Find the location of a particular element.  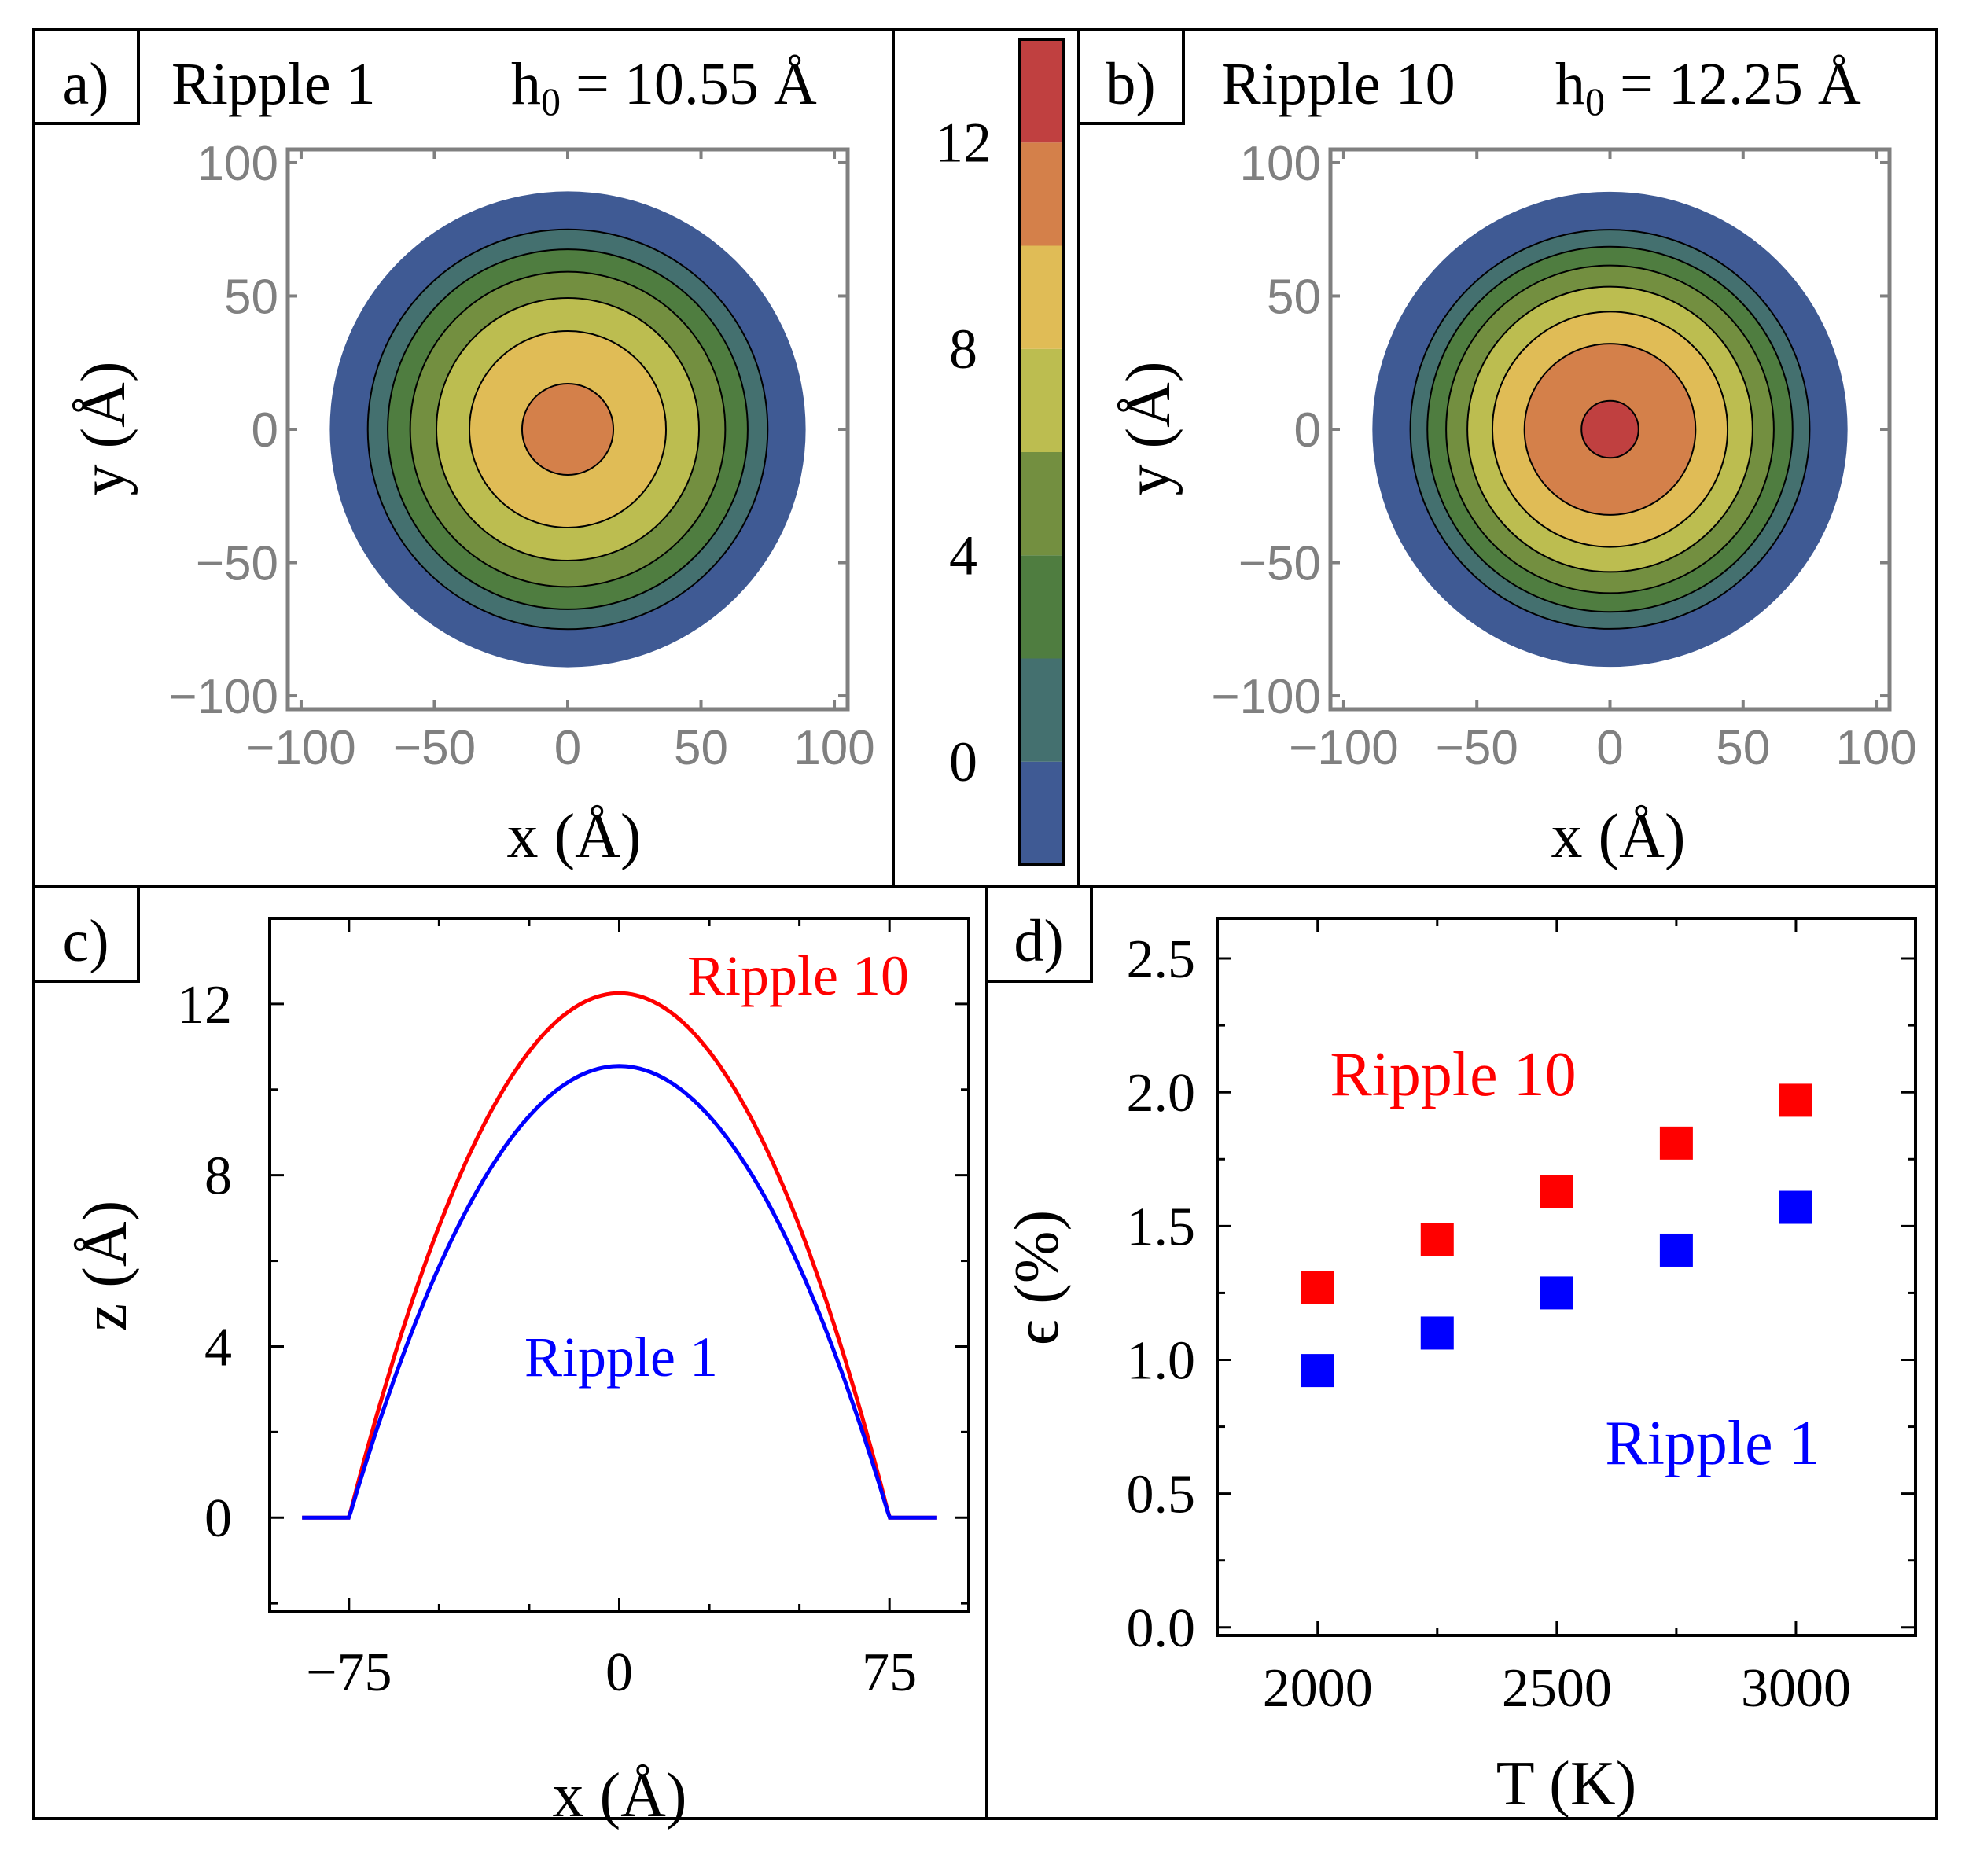

panel-b-ticks: −100 −50 0 50 100 −100 −50 0 50 100 is located at coordinates (1564, 456).